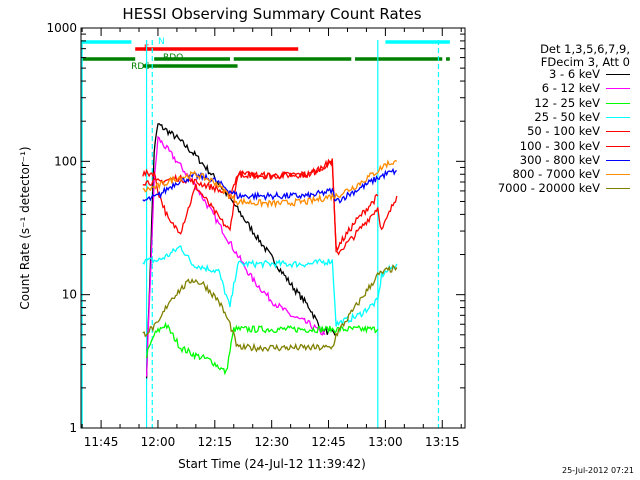 This screenshot has width=640, height=480. What do you see at coordinates (69, 295) in the screenshot?
I see `y-tick-label: 10` at bounding box center [69, 295].